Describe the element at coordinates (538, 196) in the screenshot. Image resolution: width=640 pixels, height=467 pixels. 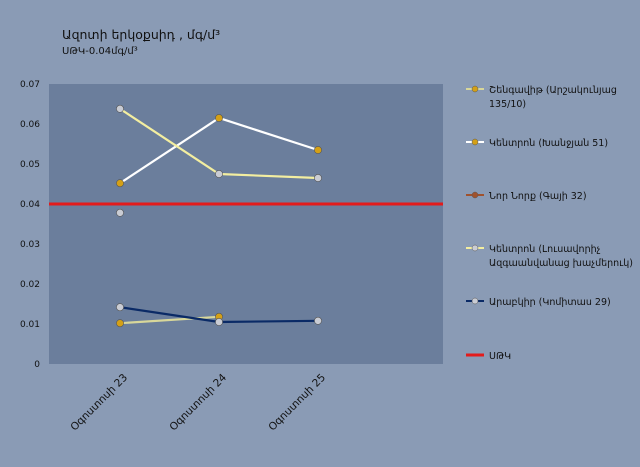
I see `legend-label: Նոր Նորք (Գայի 32)` at that location.